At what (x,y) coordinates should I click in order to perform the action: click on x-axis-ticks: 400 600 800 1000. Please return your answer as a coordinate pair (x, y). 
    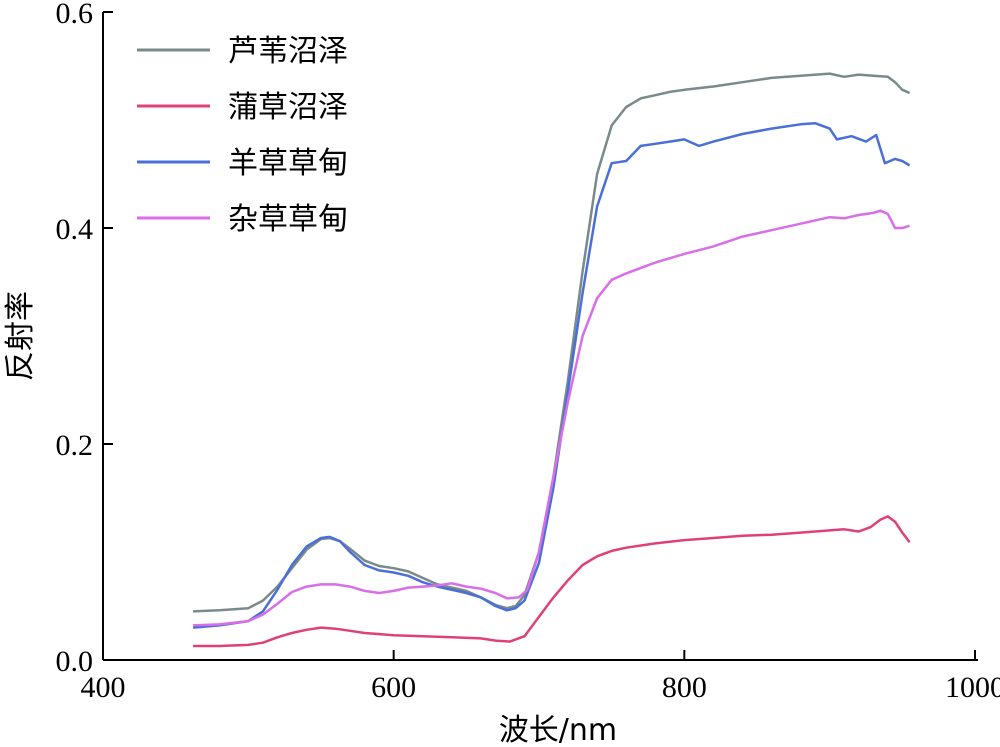
    Looking at the image, I should click on (540, 677).